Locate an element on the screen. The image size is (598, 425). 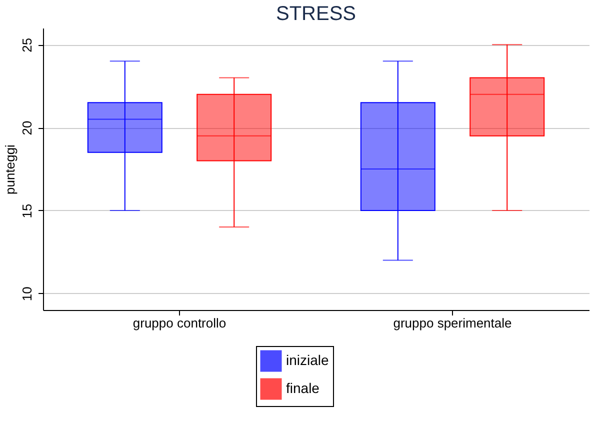
legend-label: finale is located at coordinates (303, 388).